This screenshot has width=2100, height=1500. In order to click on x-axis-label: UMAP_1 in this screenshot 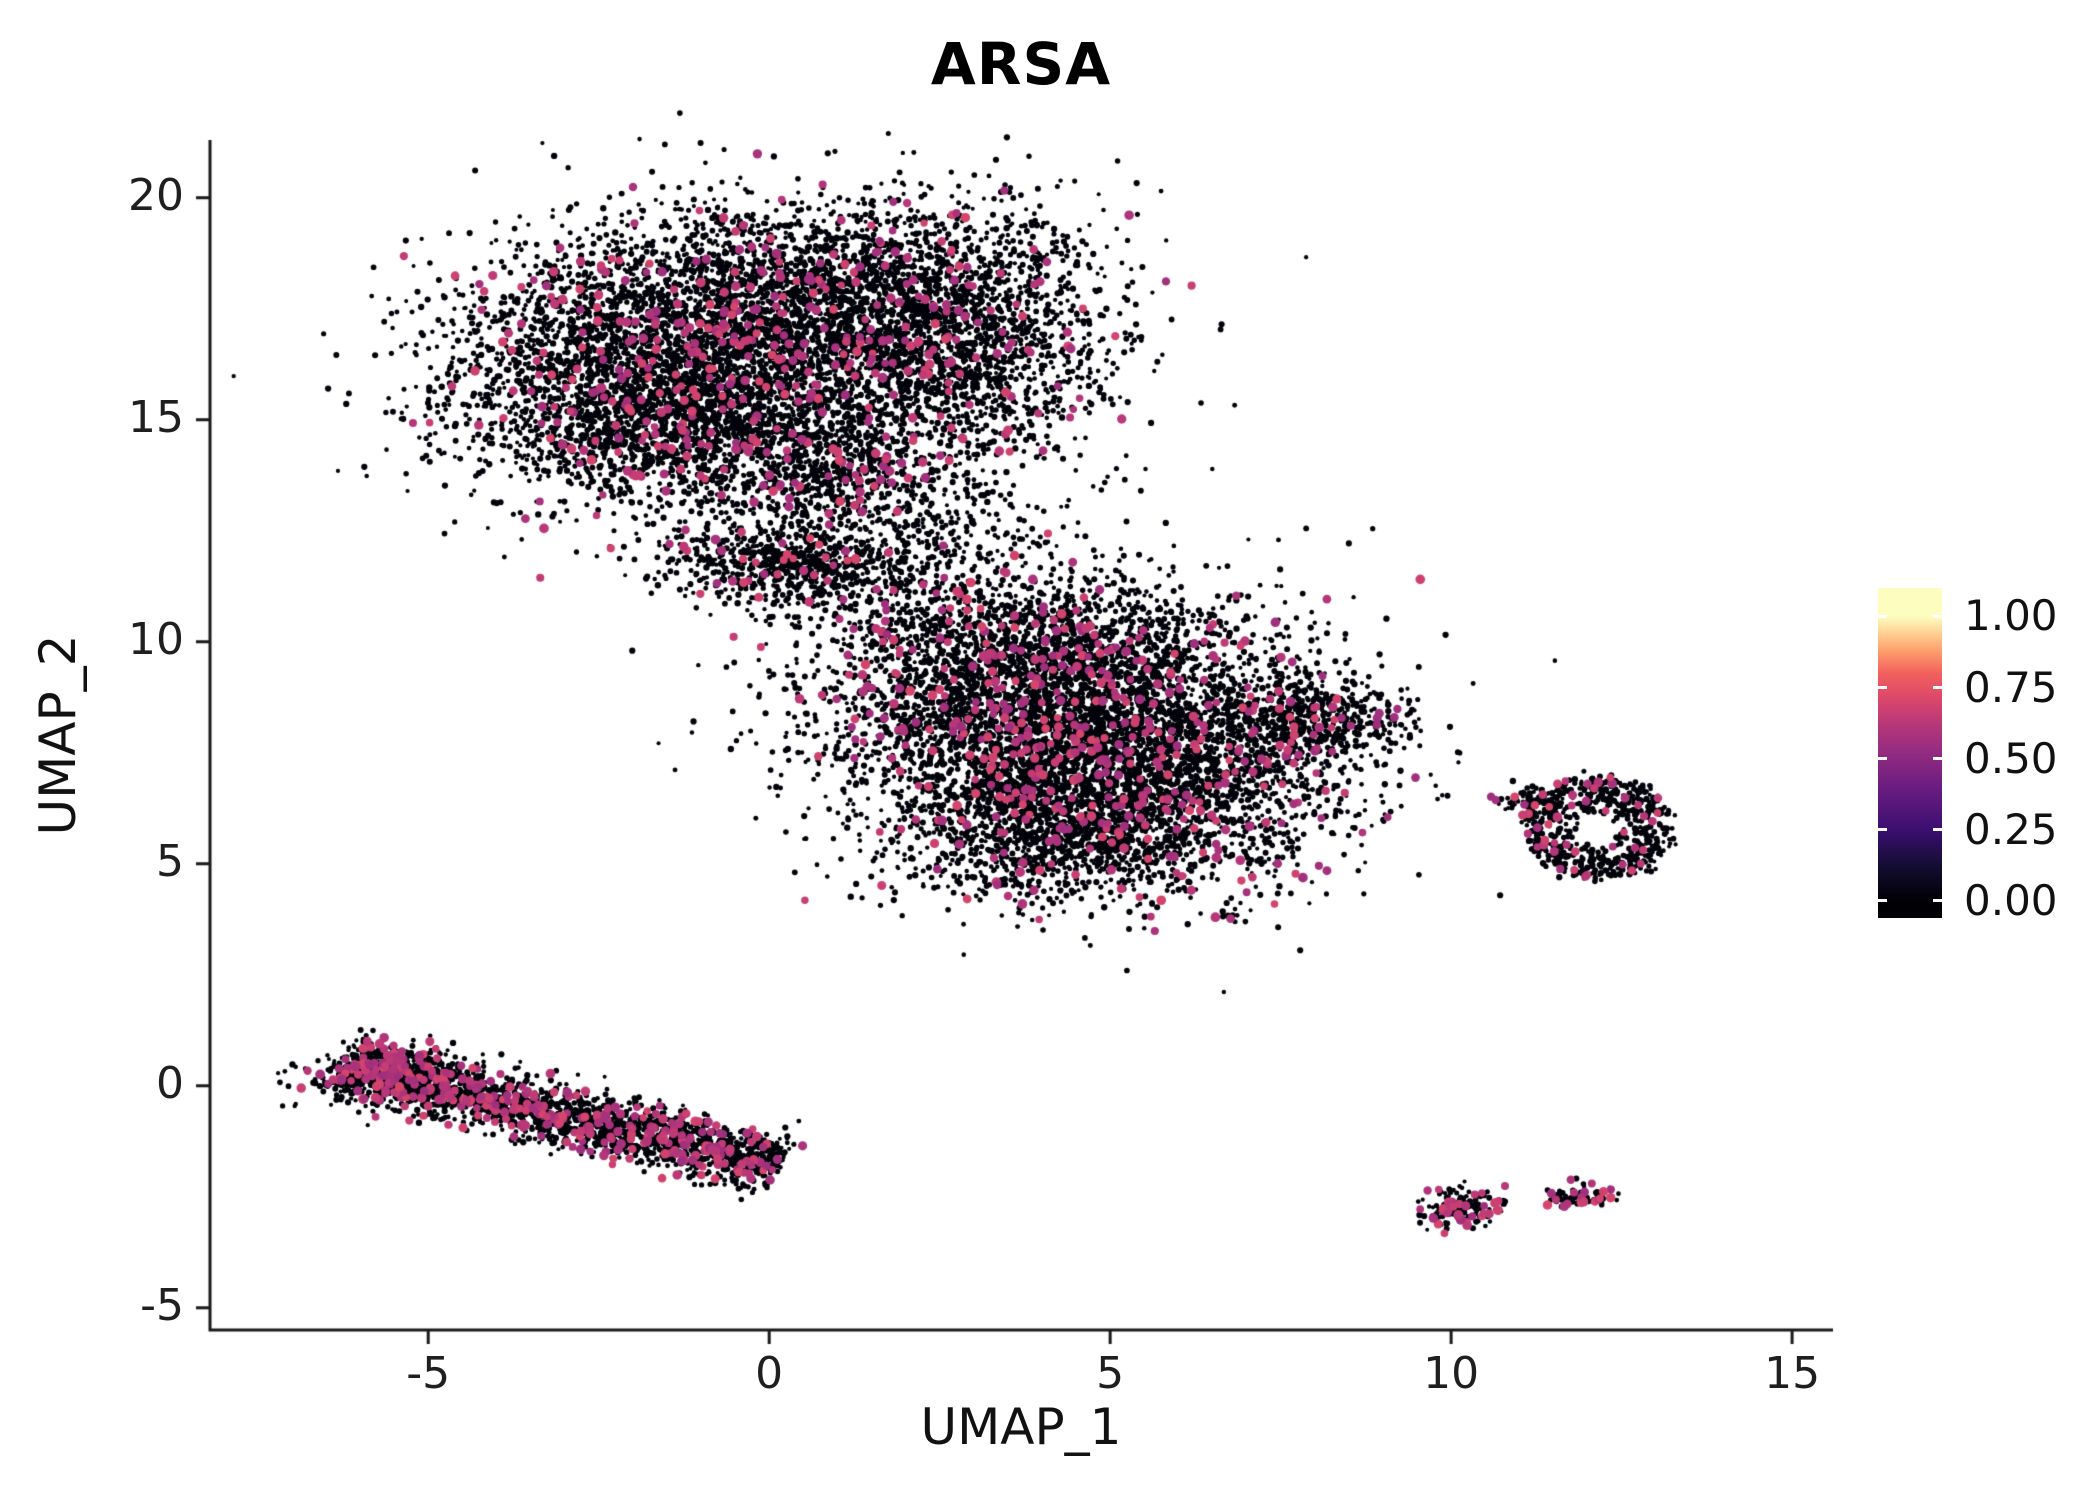, I will do `click(1021, 1427)`.